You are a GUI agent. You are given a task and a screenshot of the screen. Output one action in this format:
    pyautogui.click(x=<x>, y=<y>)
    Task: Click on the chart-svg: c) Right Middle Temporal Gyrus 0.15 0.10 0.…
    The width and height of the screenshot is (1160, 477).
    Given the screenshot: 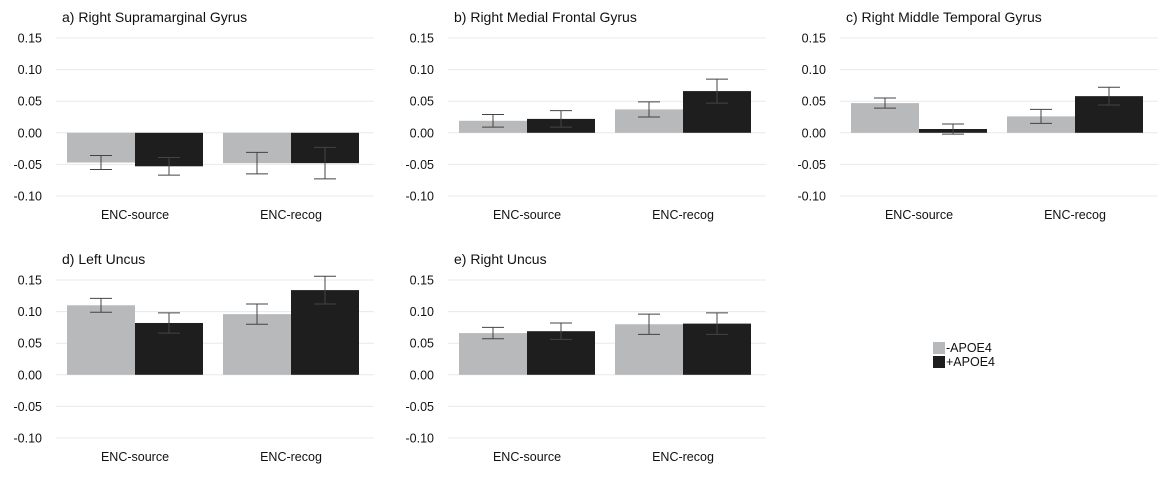 What is the action you would take?
    pyautogui.click(x=978, y=115)
    